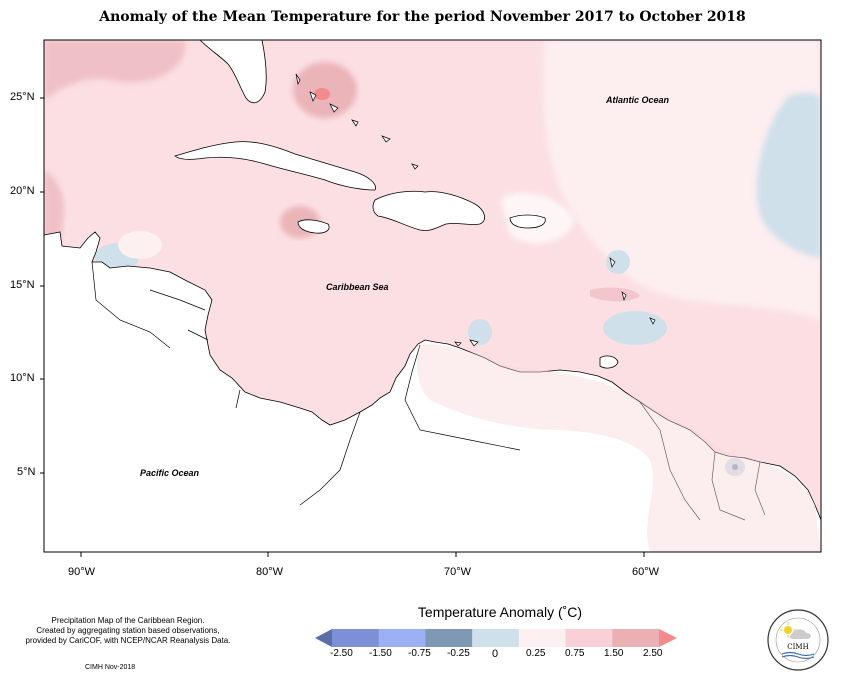 The image size is (845, 684). Describe the element at coordinates (177, 300) in the screenshot. I see `border-honduras` at that location.